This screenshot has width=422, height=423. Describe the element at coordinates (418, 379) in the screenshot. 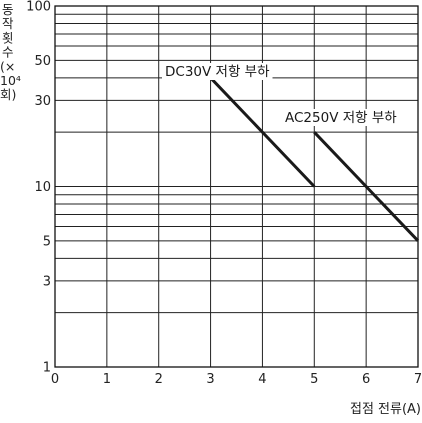

I see `x-tick-label: 7` at that location.